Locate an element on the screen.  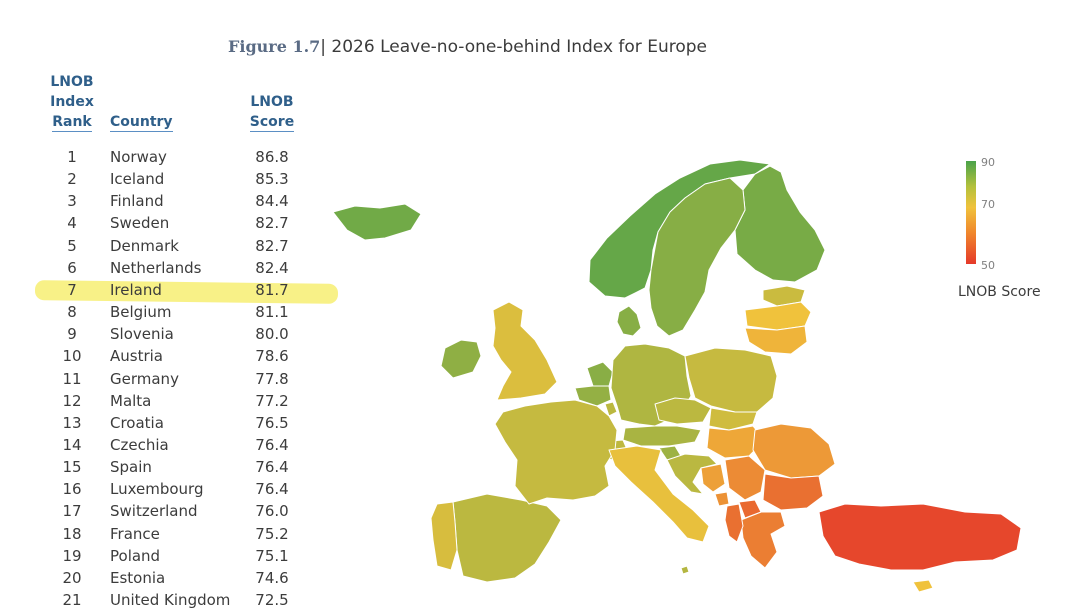
map-region-croatia is located at coordinates (692, 474).